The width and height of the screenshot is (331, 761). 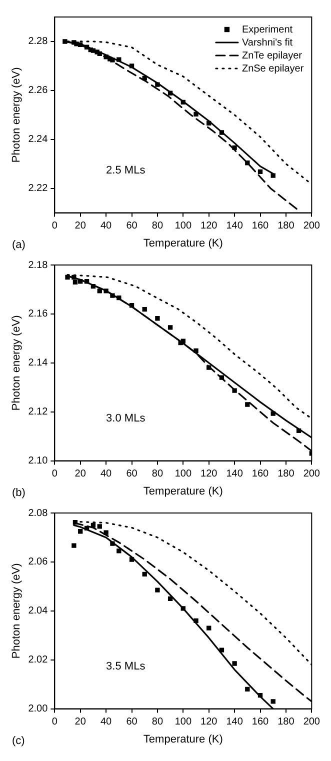 What do you see at coordinates (38, 90) in the screenshot?
I see `y-tick-label: 2.26` at bounding box center [38, 90].